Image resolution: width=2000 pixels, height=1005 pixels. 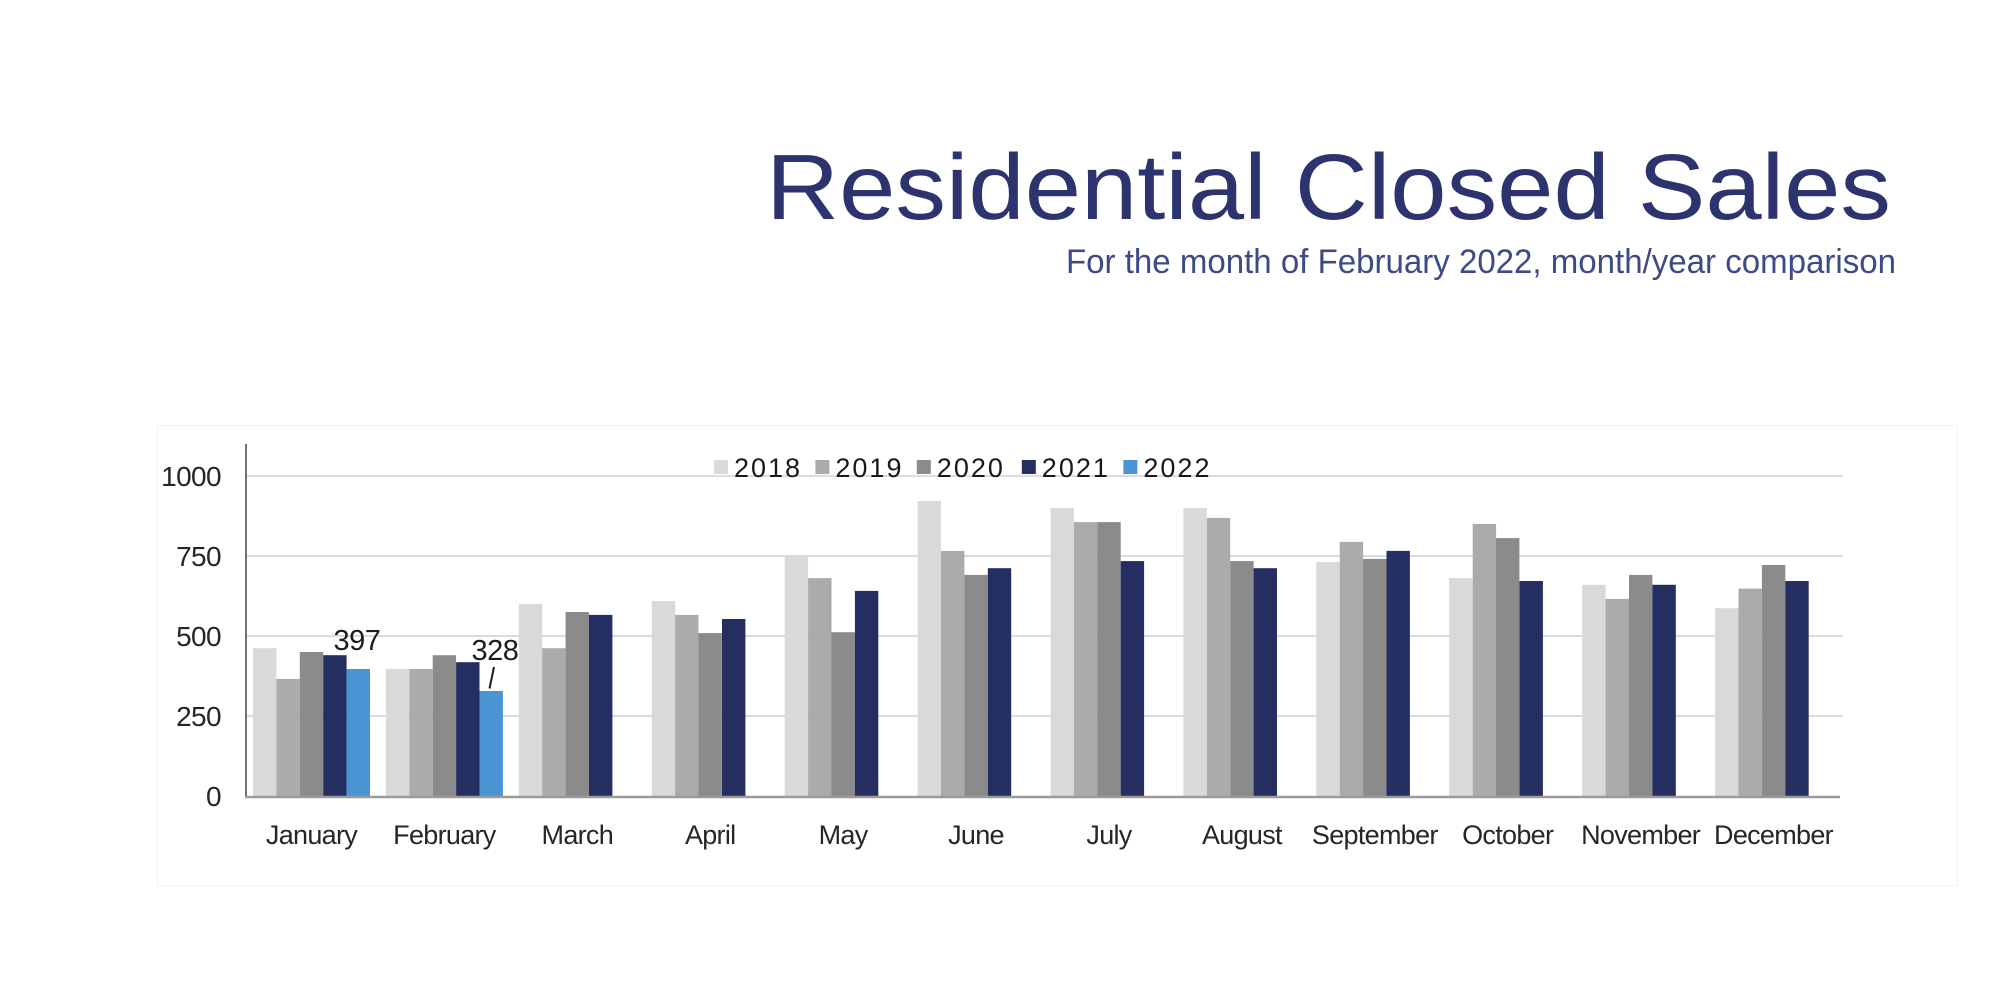 I want to click on svg-text: August, so click(x=1242, y=835).